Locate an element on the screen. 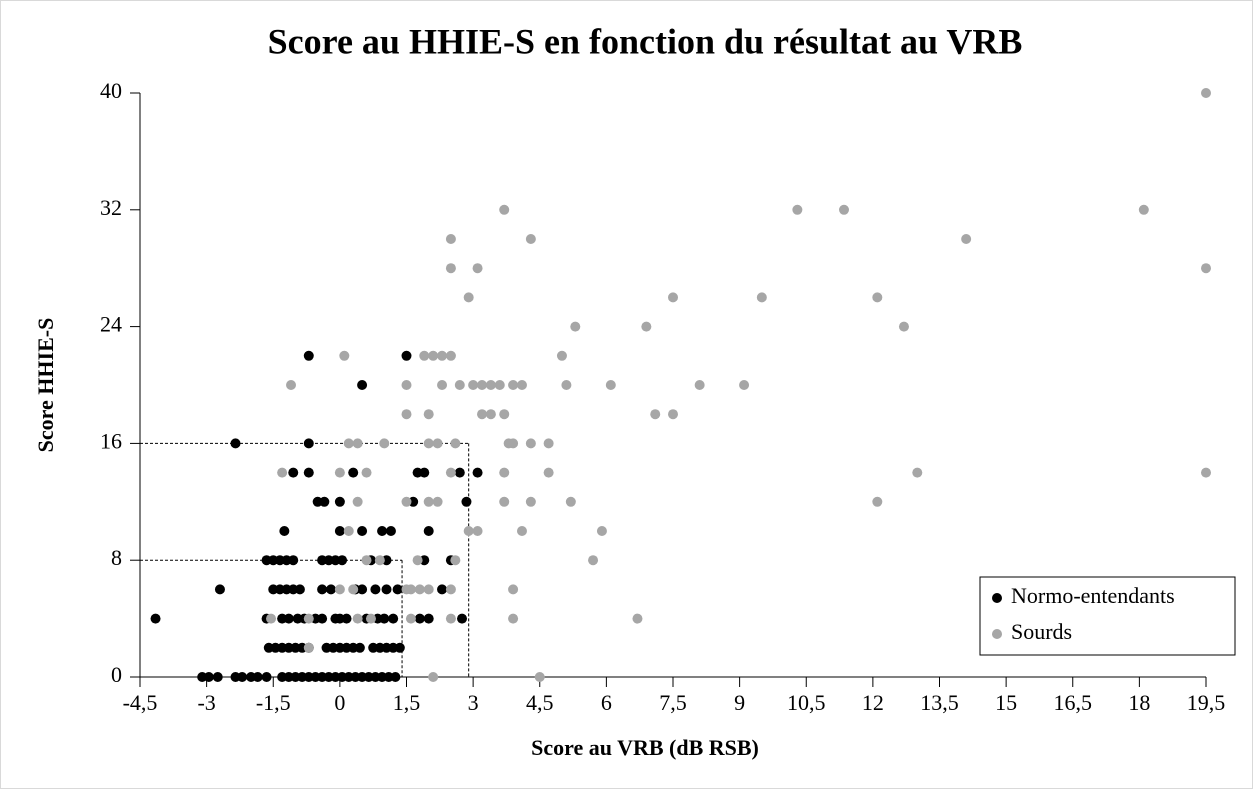  x-tick-label: 12 is located at coordinates (873, 702).